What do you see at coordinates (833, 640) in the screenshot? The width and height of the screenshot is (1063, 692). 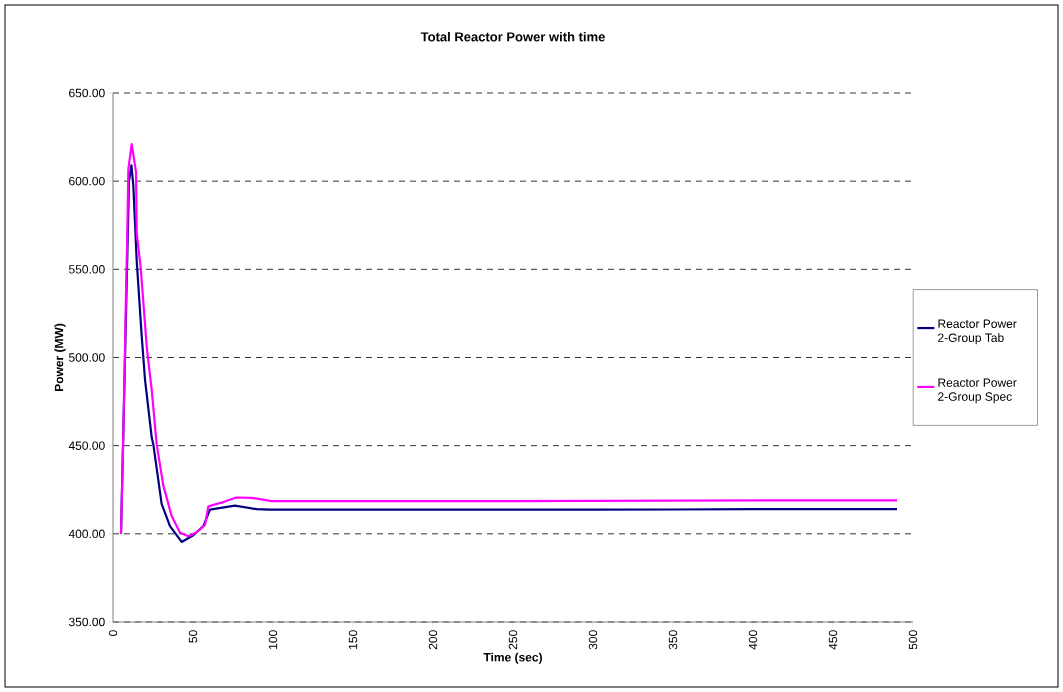 I see `x-tick-label: 450` at bounding box center [833, 640].